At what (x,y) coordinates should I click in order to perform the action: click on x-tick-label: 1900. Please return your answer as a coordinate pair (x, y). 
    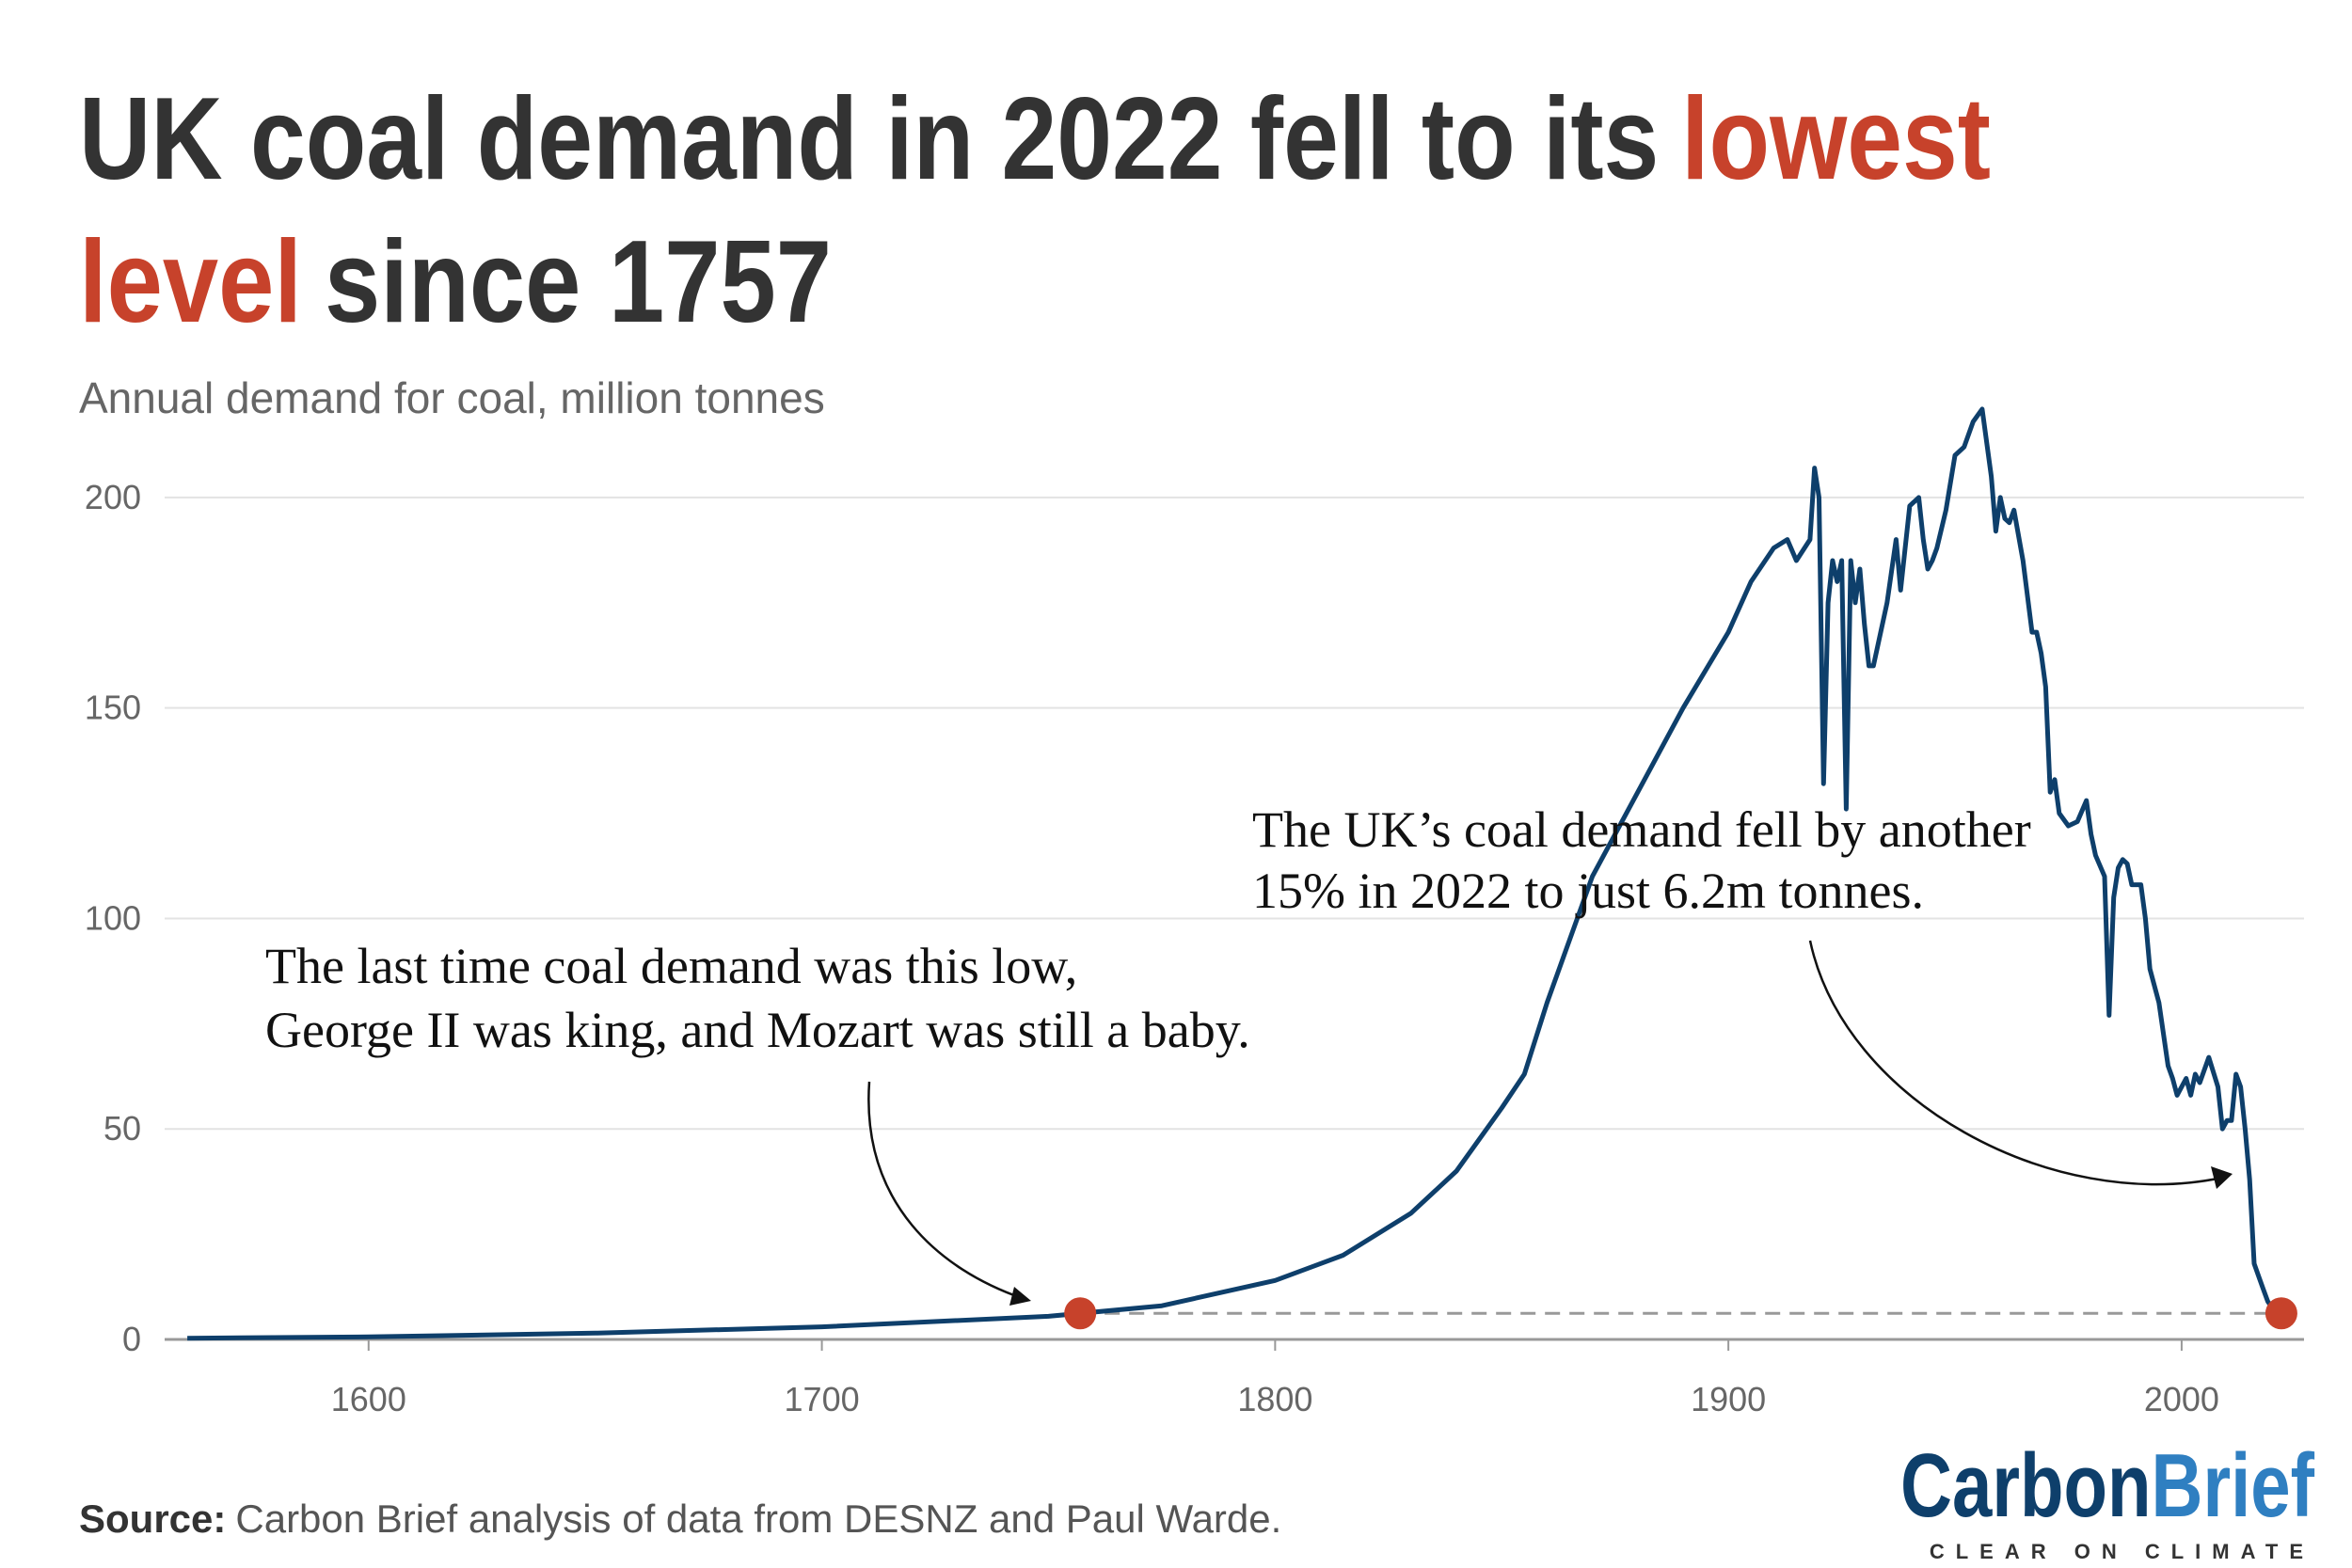
    Looking at the image, I should click on (1728, 1399).